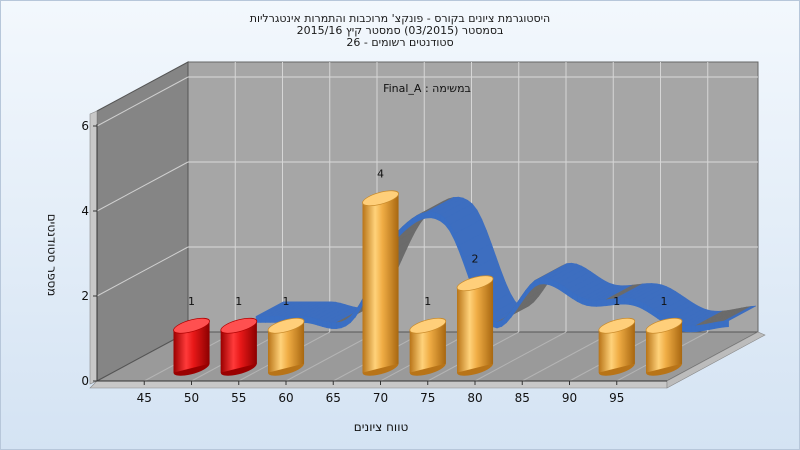  Describe the element at coordinates (616, 398) in the screenshot. I see `x-tick-label: 95` at that location.